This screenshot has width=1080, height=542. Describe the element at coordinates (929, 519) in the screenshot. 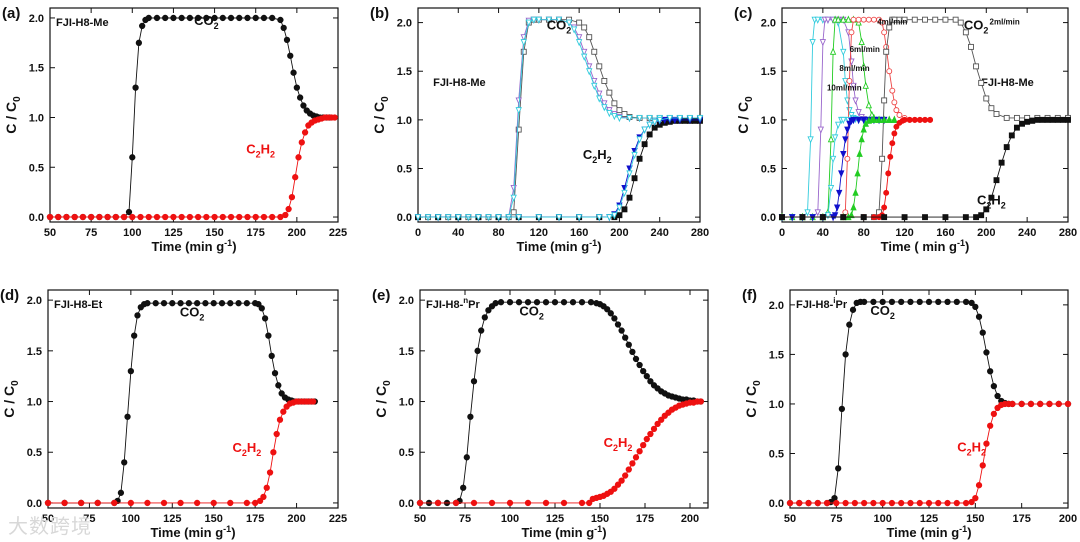

I see `x-tick-label: 125` at that location.